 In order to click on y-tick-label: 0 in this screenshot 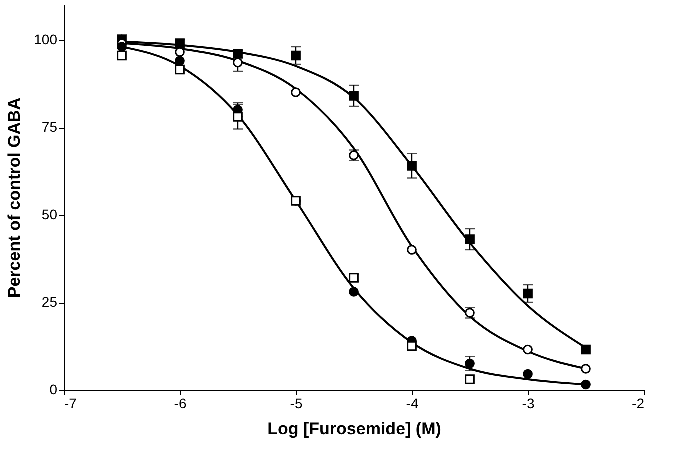, I will do `click(54, 390)`.